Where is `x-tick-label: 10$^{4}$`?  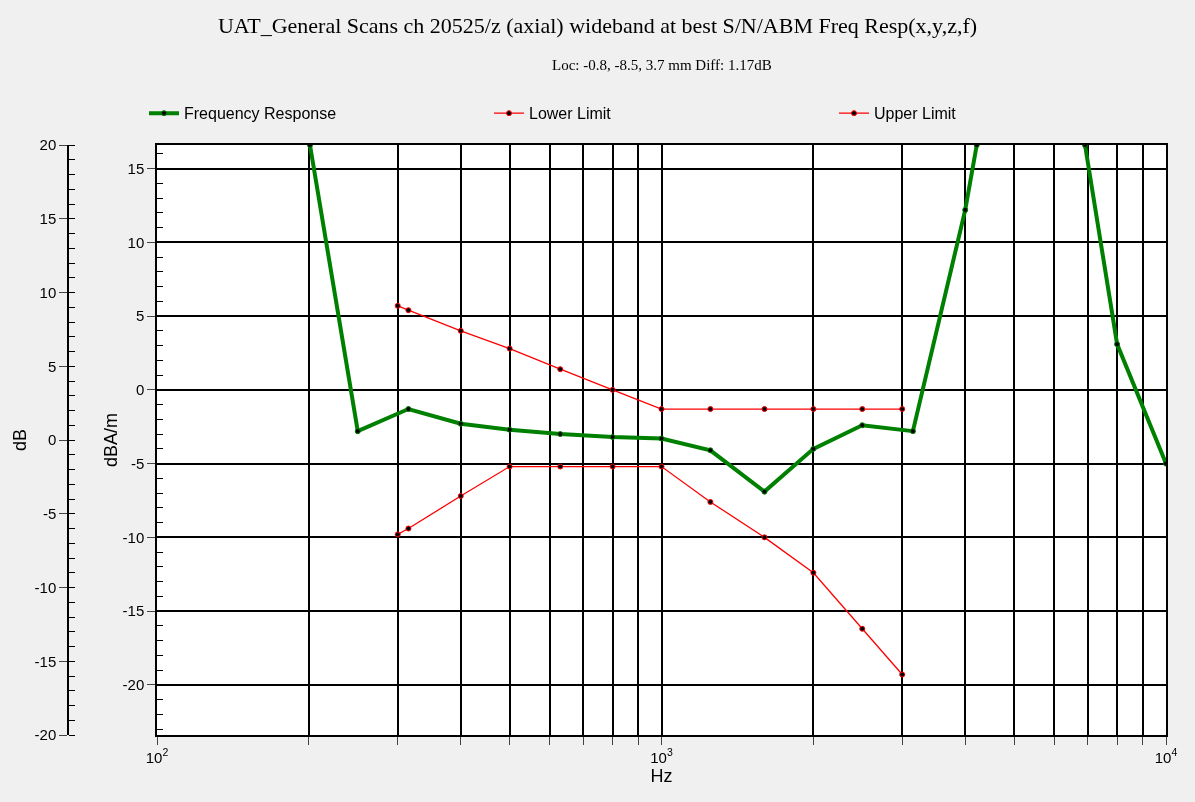 x-tick-label: 10$^{4}$ is located at coordinates (1166, 756).